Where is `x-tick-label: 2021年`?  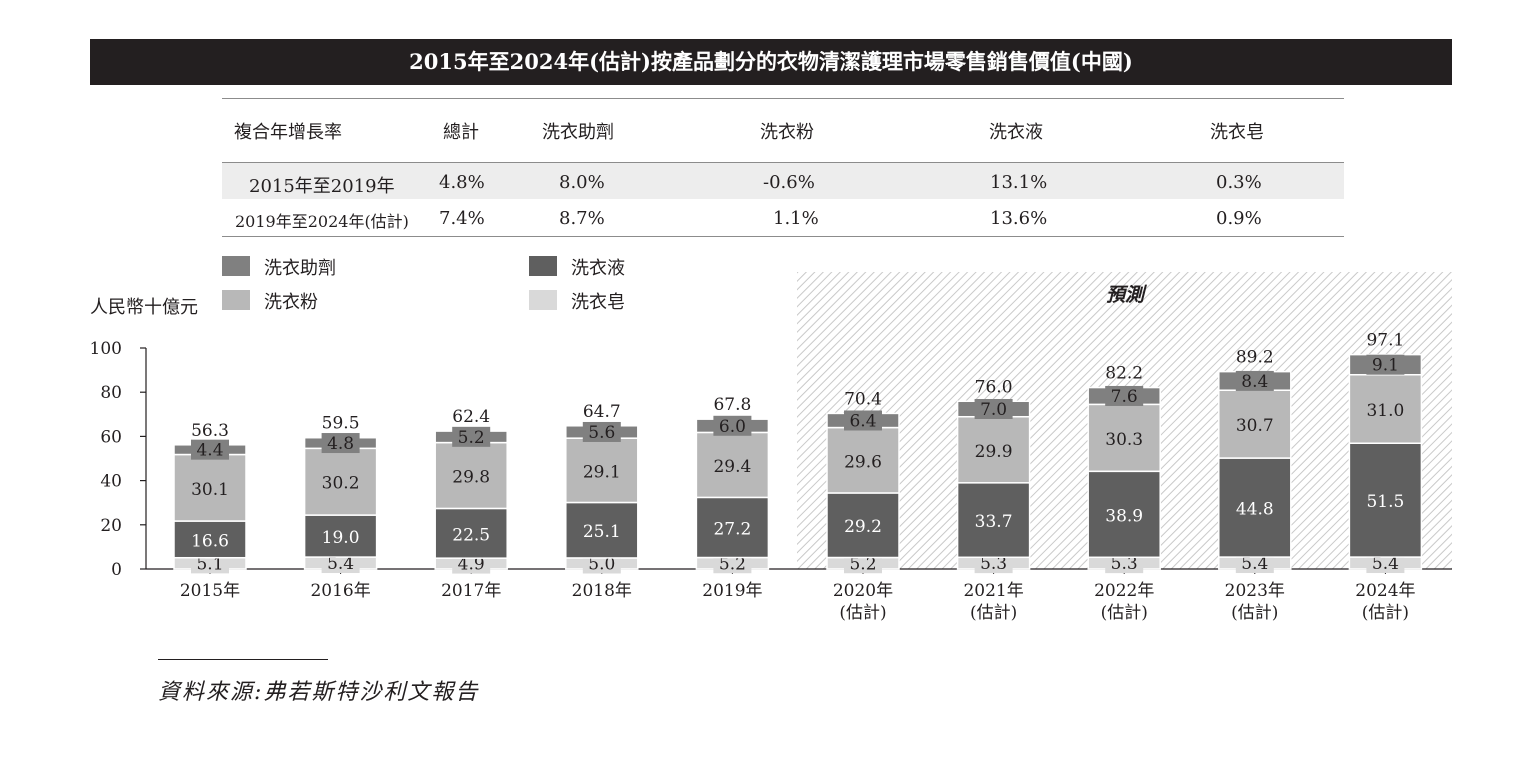
x-tick-label: 2021年 is located at coordinates (993, 591).